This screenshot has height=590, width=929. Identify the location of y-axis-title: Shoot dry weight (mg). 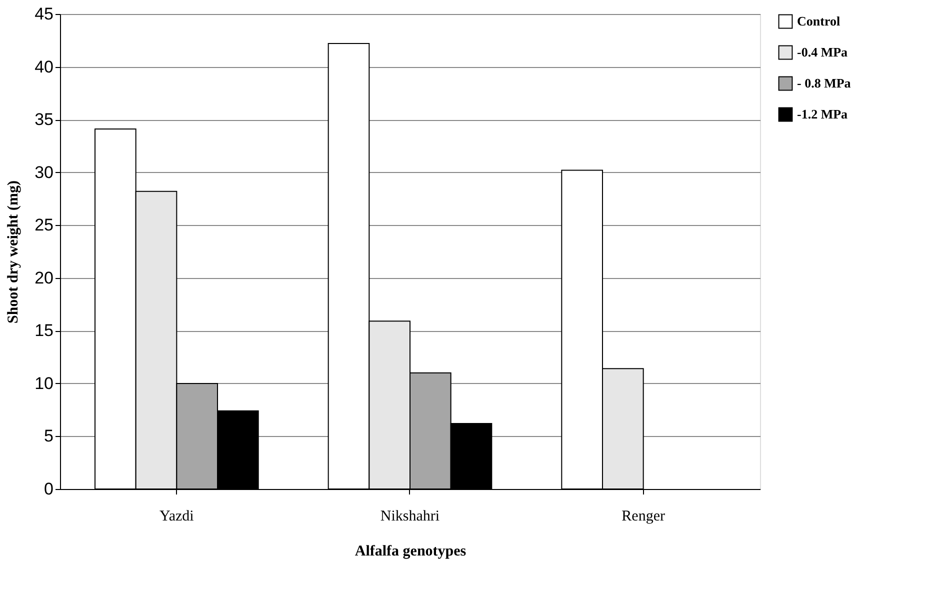
(14, 252).